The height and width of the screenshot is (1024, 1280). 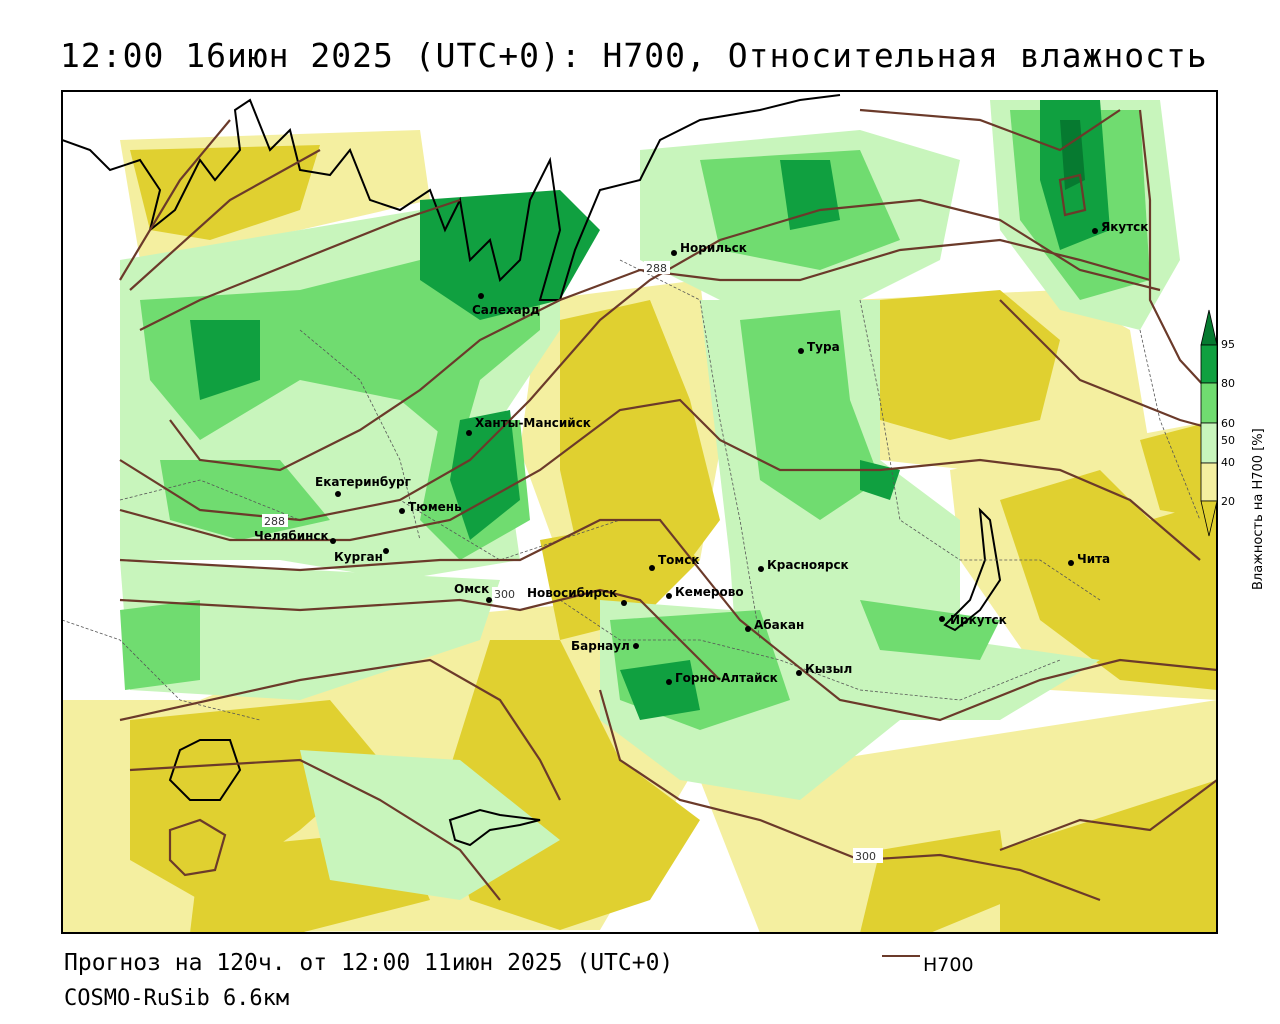 I want to click on city-label-chelyabinsk: Челябинск, so click(x=291, y=536).